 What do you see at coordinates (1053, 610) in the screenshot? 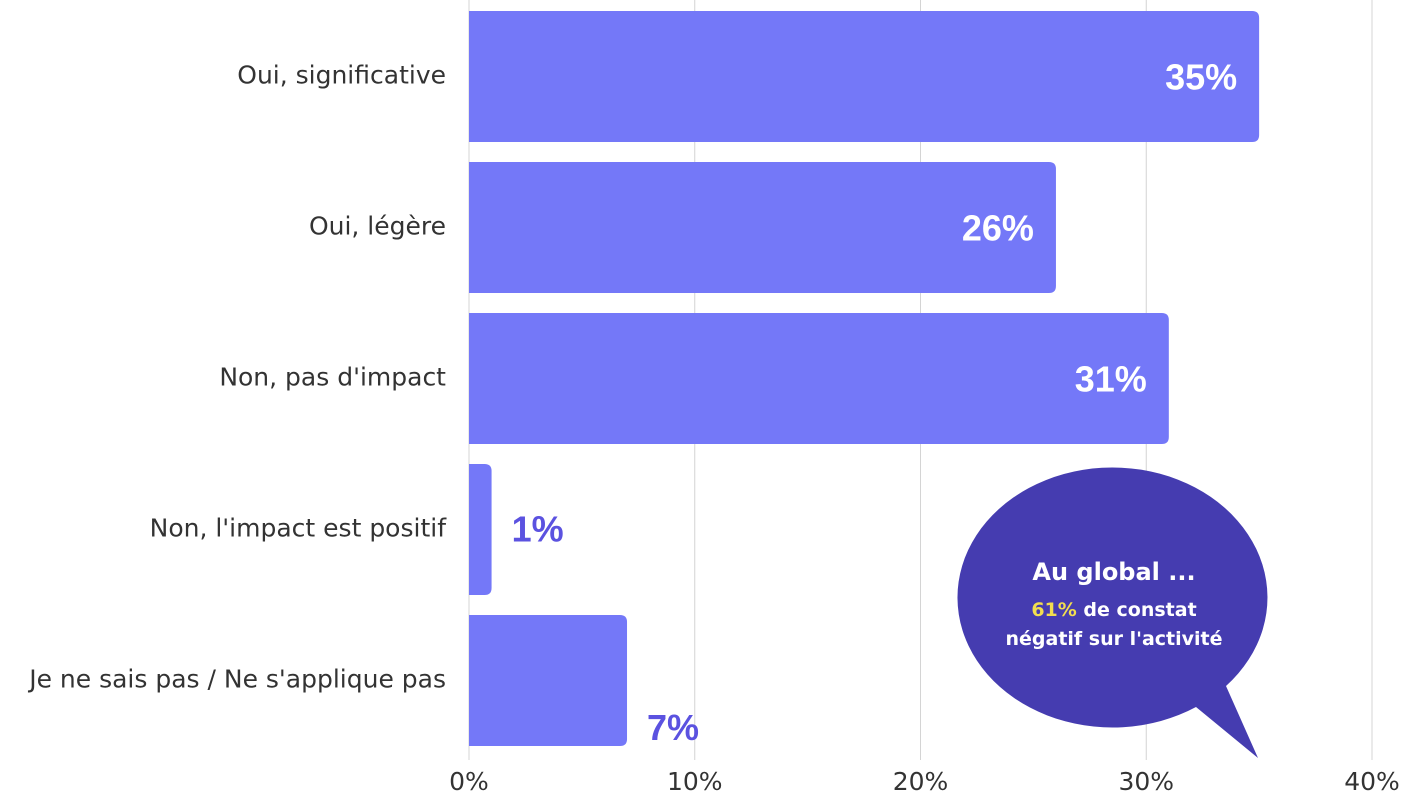
I see `callout-highlight: 61%` at bounding box center [1053, 610].